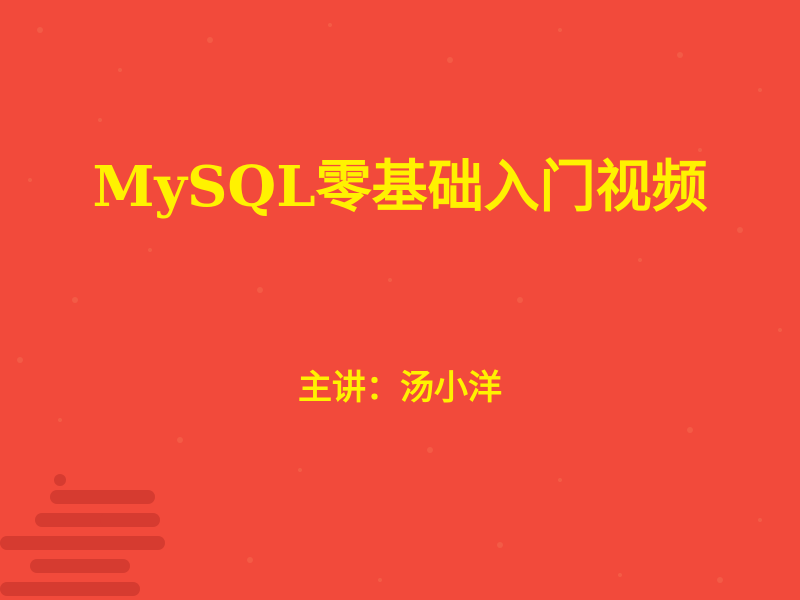  Describe the element at coordinates (400, 187) in the screenshot. I see `slide-title: MySQL零基础入门视频` at that location.